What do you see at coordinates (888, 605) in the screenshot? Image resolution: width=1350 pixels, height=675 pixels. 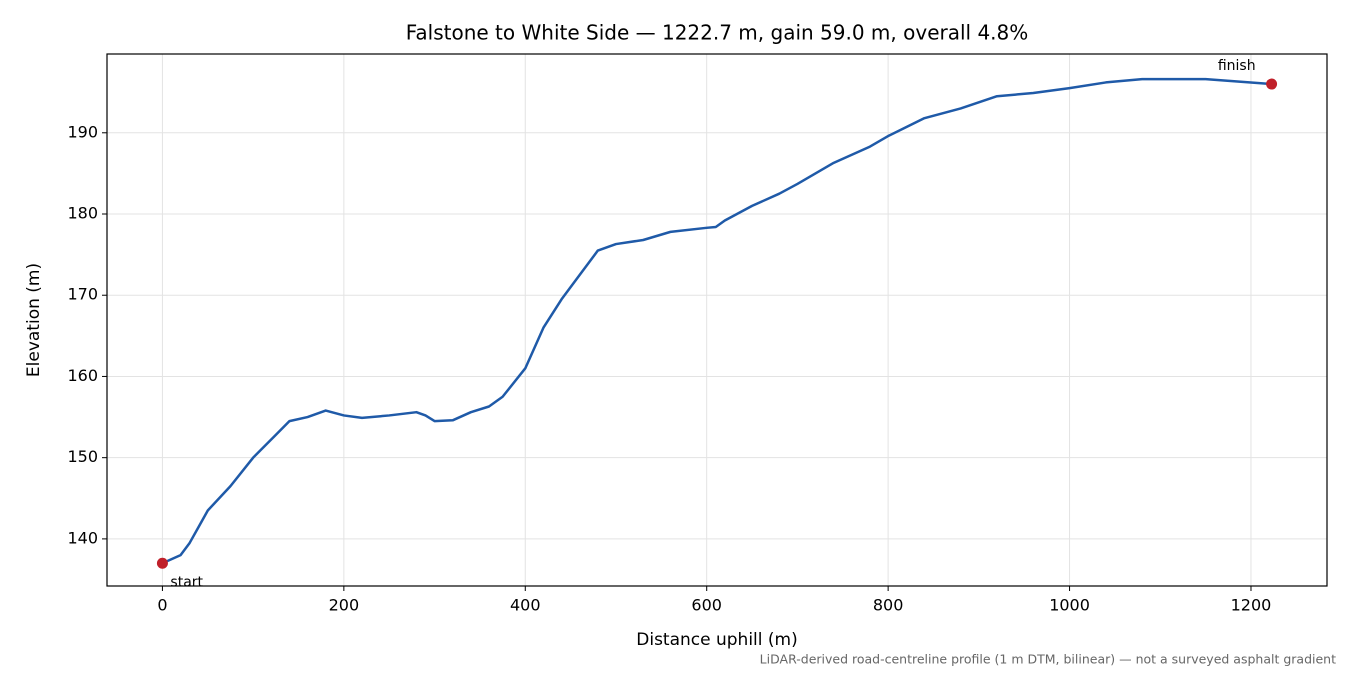 I see `x-tick-label: 800` at bounding box center [888, 605].